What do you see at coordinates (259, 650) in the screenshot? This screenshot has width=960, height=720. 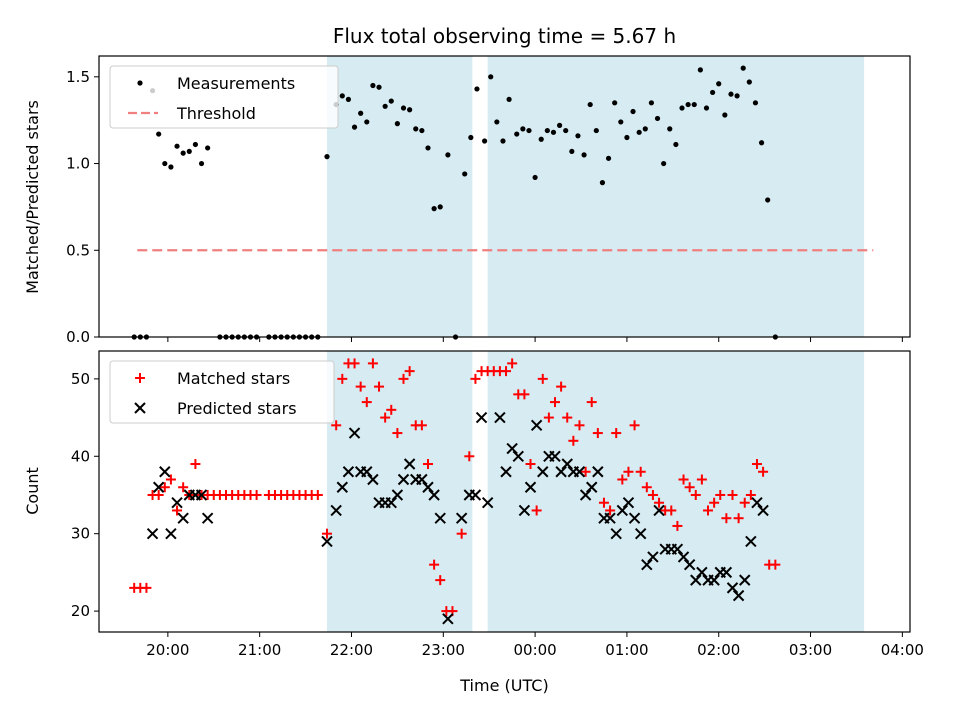 I see `x-tick-label: 21:00` at bounding box center [259, 650].